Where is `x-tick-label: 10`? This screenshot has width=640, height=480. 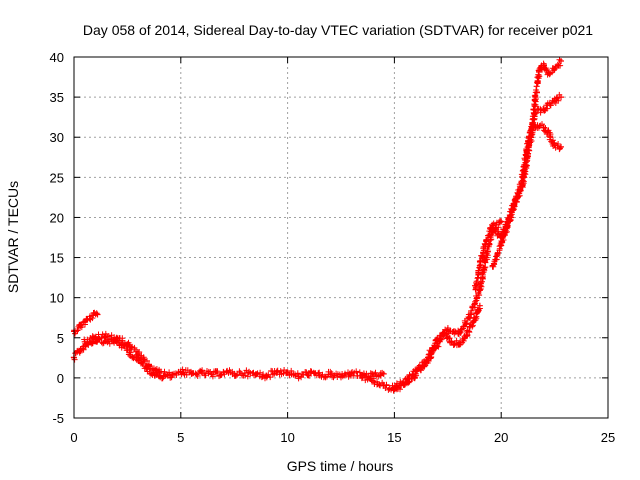 x-tick-label: 10 is located at coordinates (287, 437).